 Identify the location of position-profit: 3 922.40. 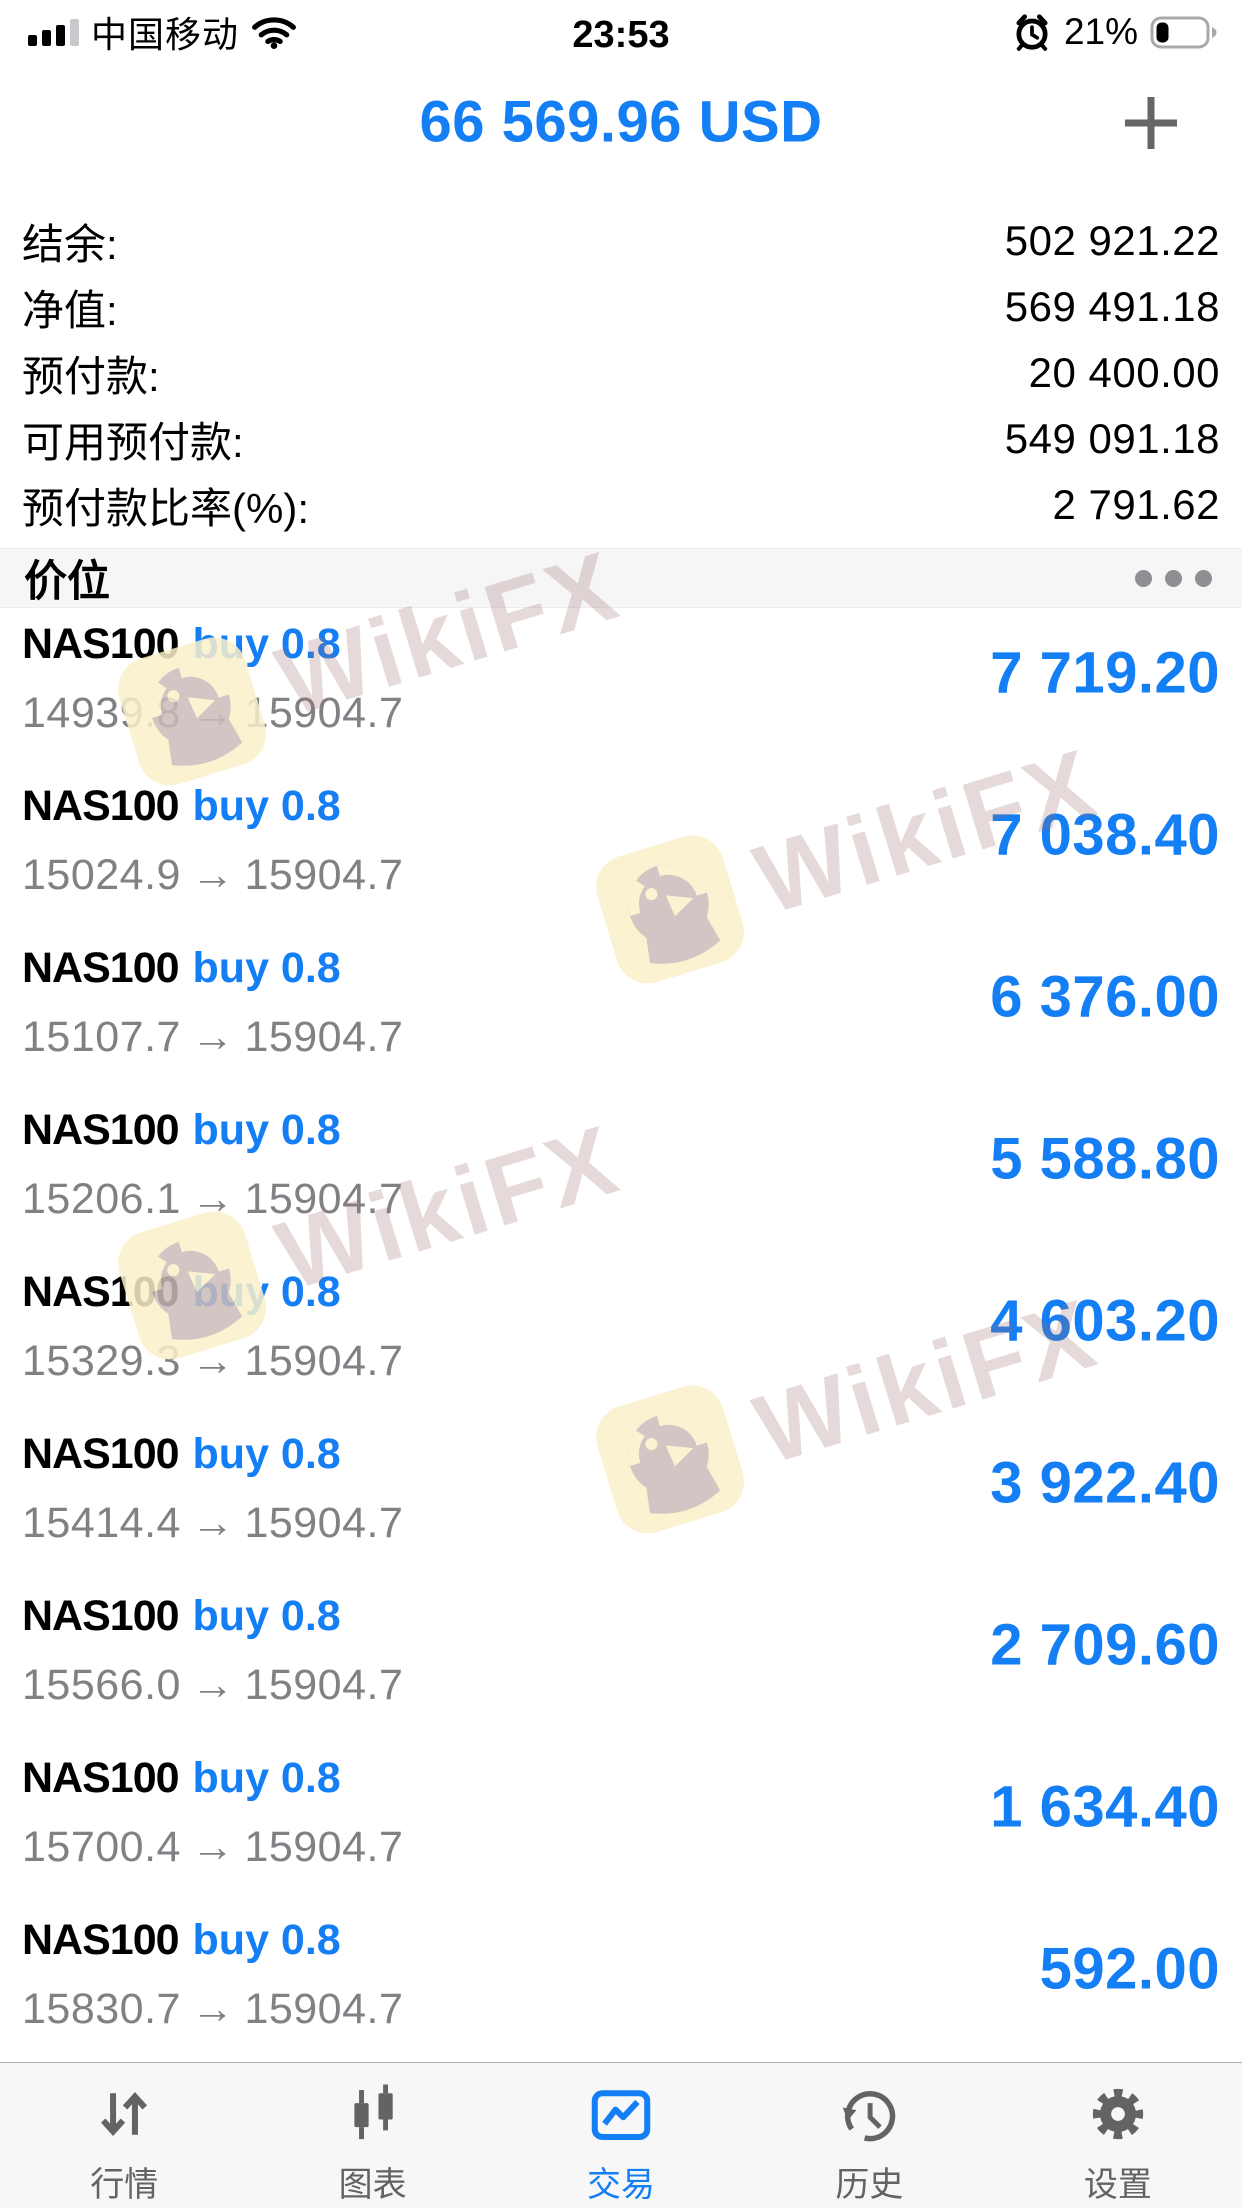
(1105, 1483).